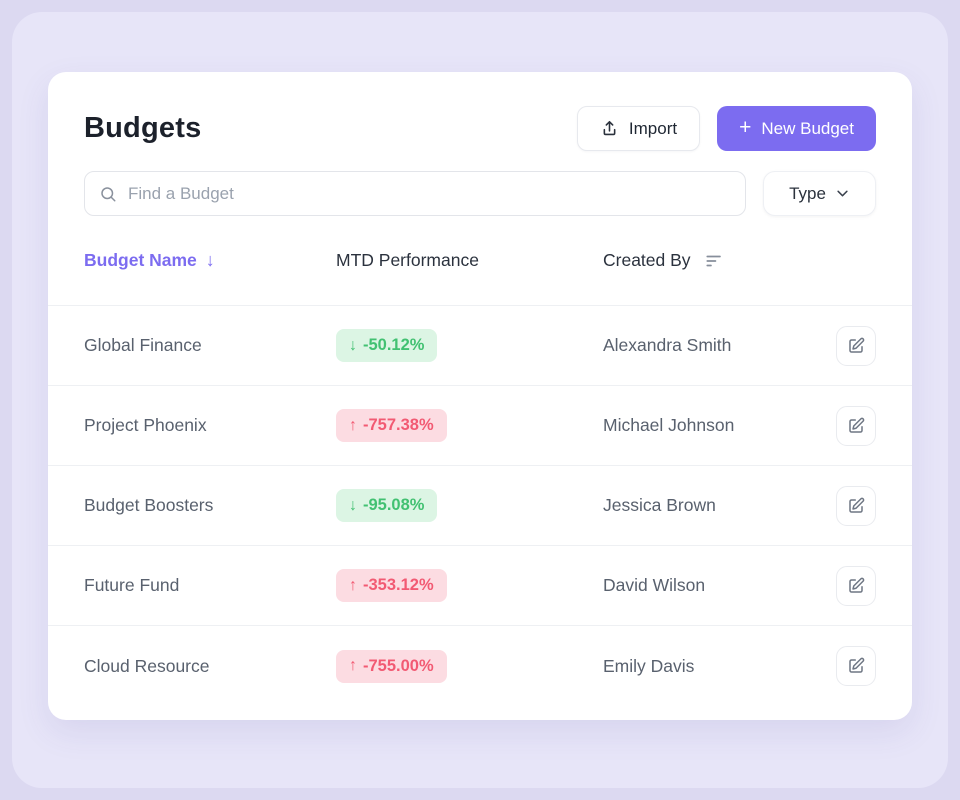  I want to click on performance-badge: ↑ -757.38%, so click(391, 425).